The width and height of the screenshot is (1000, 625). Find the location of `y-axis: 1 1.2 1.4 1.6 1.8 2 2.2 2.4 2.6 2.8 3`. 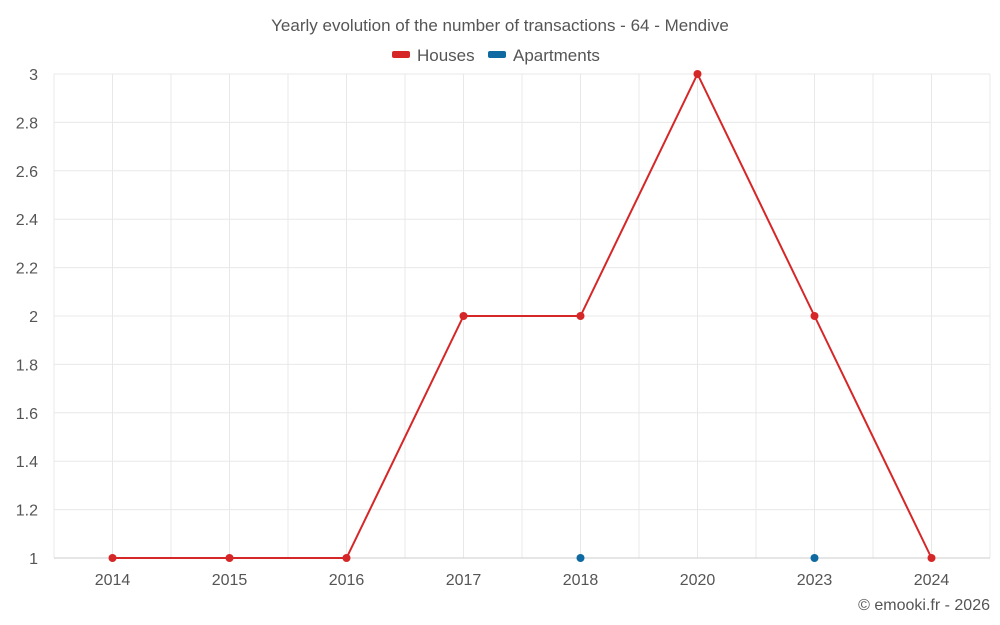

y-axis: 1 1.2 1.4 1.6 1.8 2 2.2 2.4 2.6 2.8 3 is located at coordinates (27, 317).